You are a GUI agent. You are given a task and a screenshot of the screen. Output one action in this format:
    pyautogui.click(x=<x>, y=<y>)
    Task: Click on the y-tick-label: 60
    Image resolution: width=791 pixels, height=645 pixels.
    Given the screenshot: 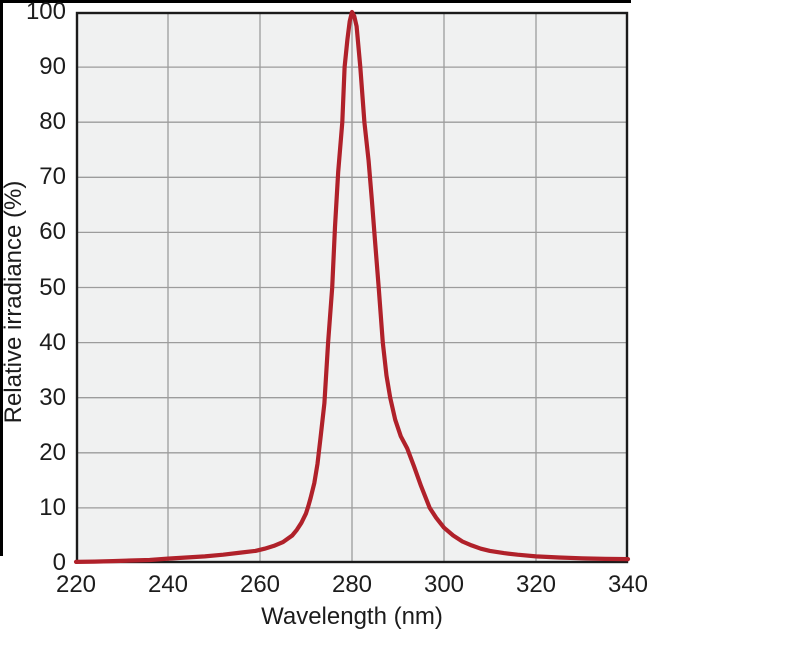 What is the action you would take?
    pyautogui.click(x=52, y=232)
    